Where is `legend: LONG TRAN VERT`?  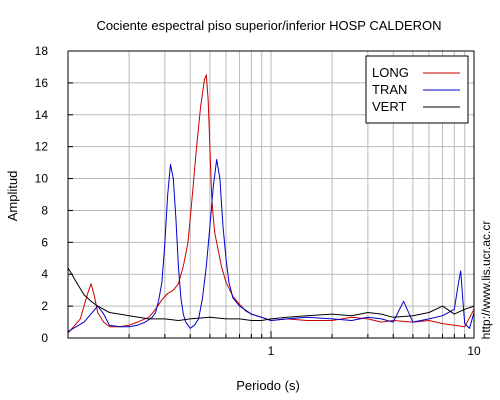 legend: LONG TRAN VERT is located at coordinates (417, 89).